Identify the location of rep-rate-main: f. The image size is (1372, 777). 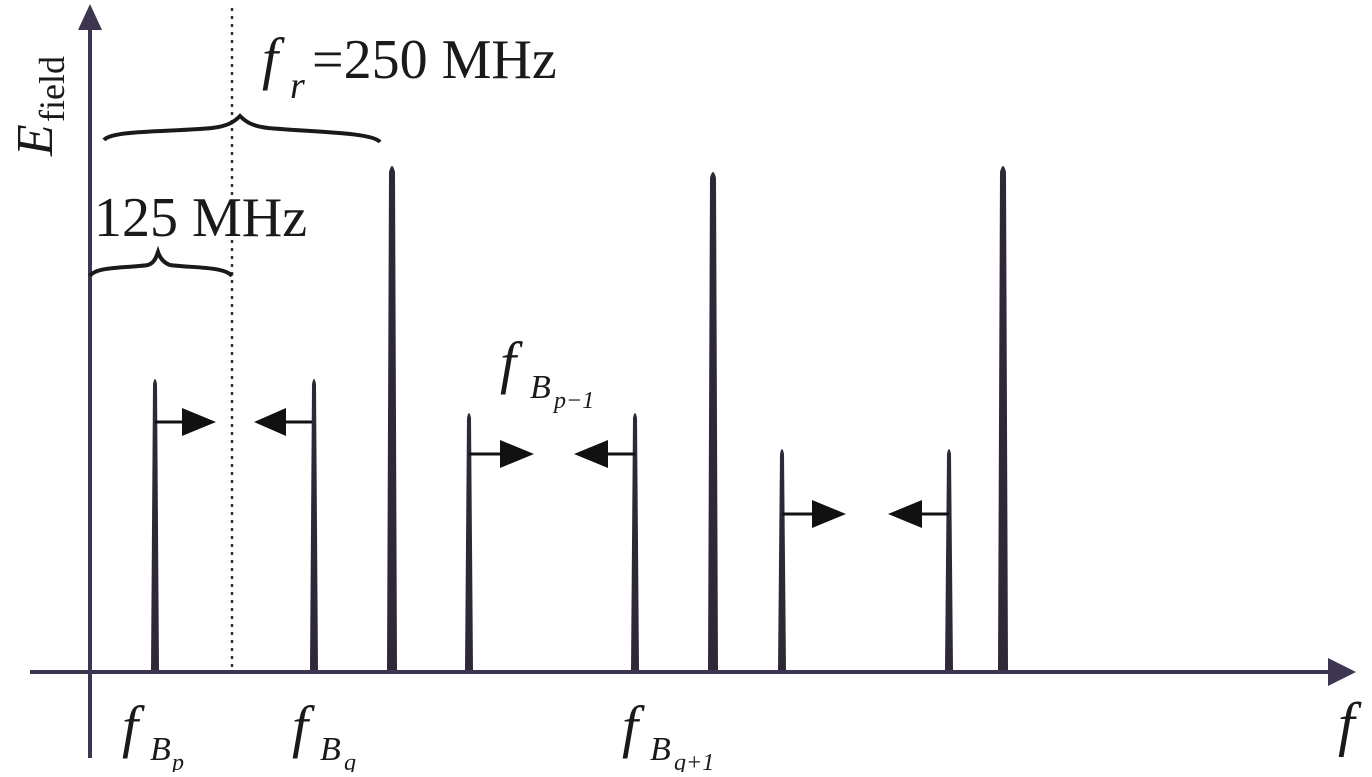
(273, 58).